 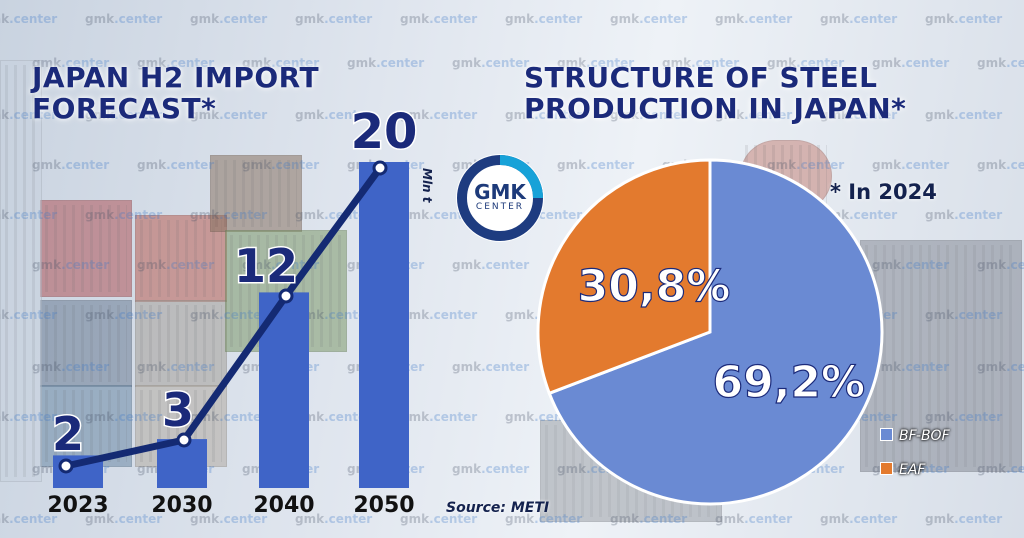 What do you see at coordinates (886, 468) in the screenshot?
I see `legend-swatch-eaf` at bounding box center [886, 468].